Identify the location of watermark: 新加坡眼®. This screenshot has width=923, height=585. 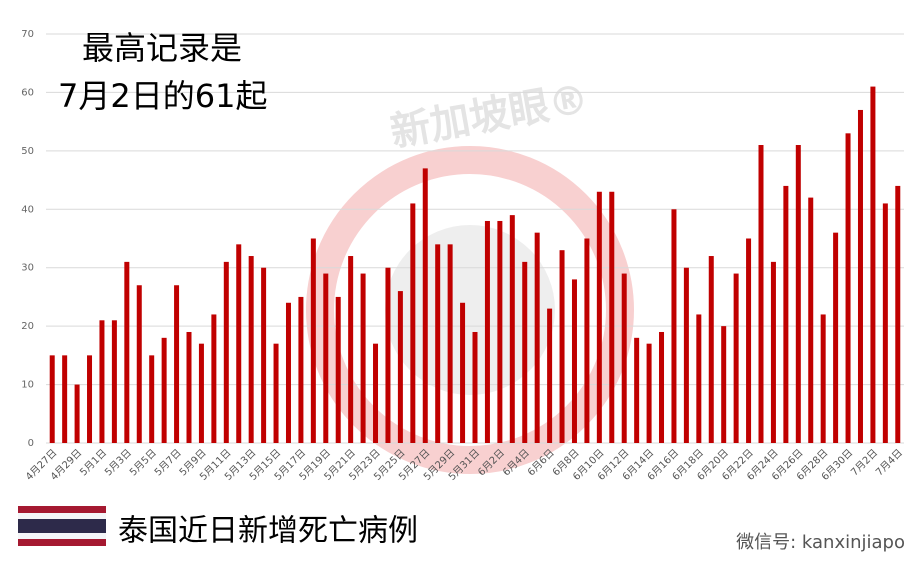
(489, 116).